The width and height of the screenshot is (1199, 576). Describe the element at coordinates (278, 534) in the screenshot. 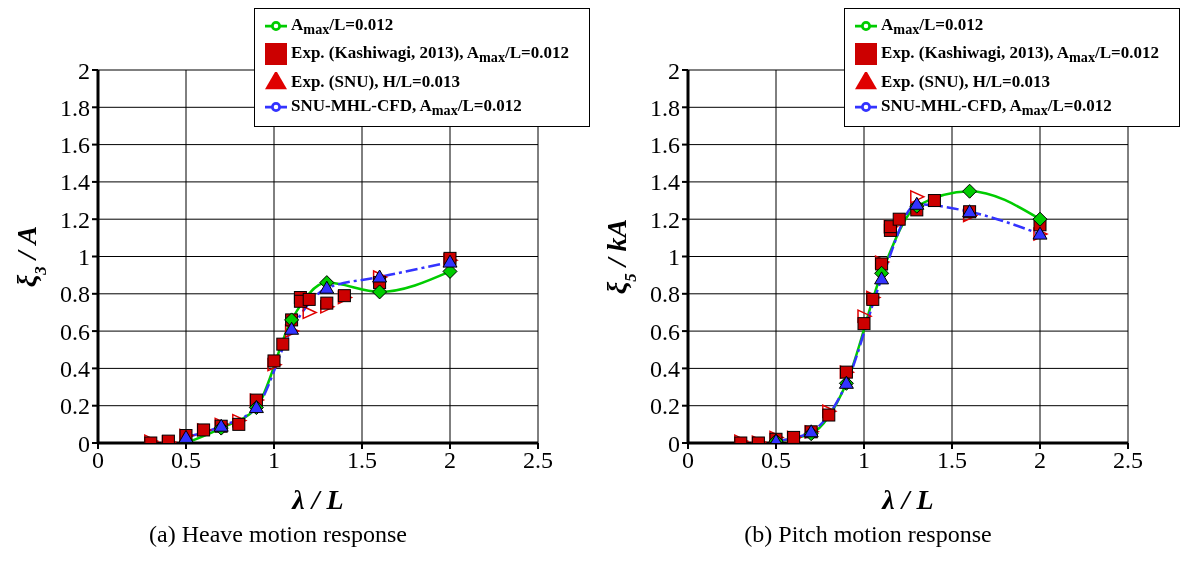

I see `text: (a) Heave motion response` at that location.